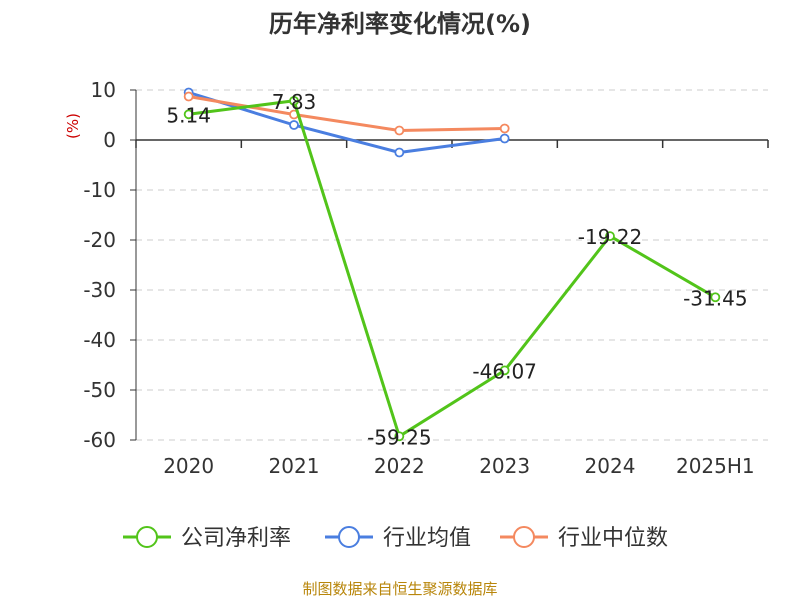 The image size is (800, 600). Describe the element at coordinates (715, 466) in the screenshot. I see `x-tick-label: 2025H1` at that location.